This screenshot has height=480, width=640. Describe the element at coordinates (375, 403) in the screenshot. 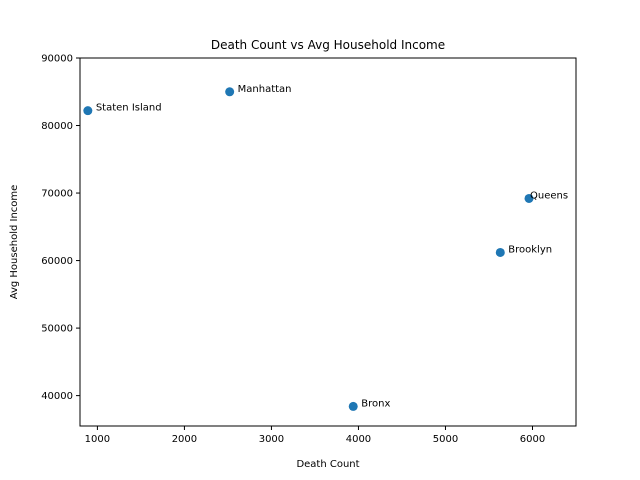

I see `point-label: Bronx` at that location.